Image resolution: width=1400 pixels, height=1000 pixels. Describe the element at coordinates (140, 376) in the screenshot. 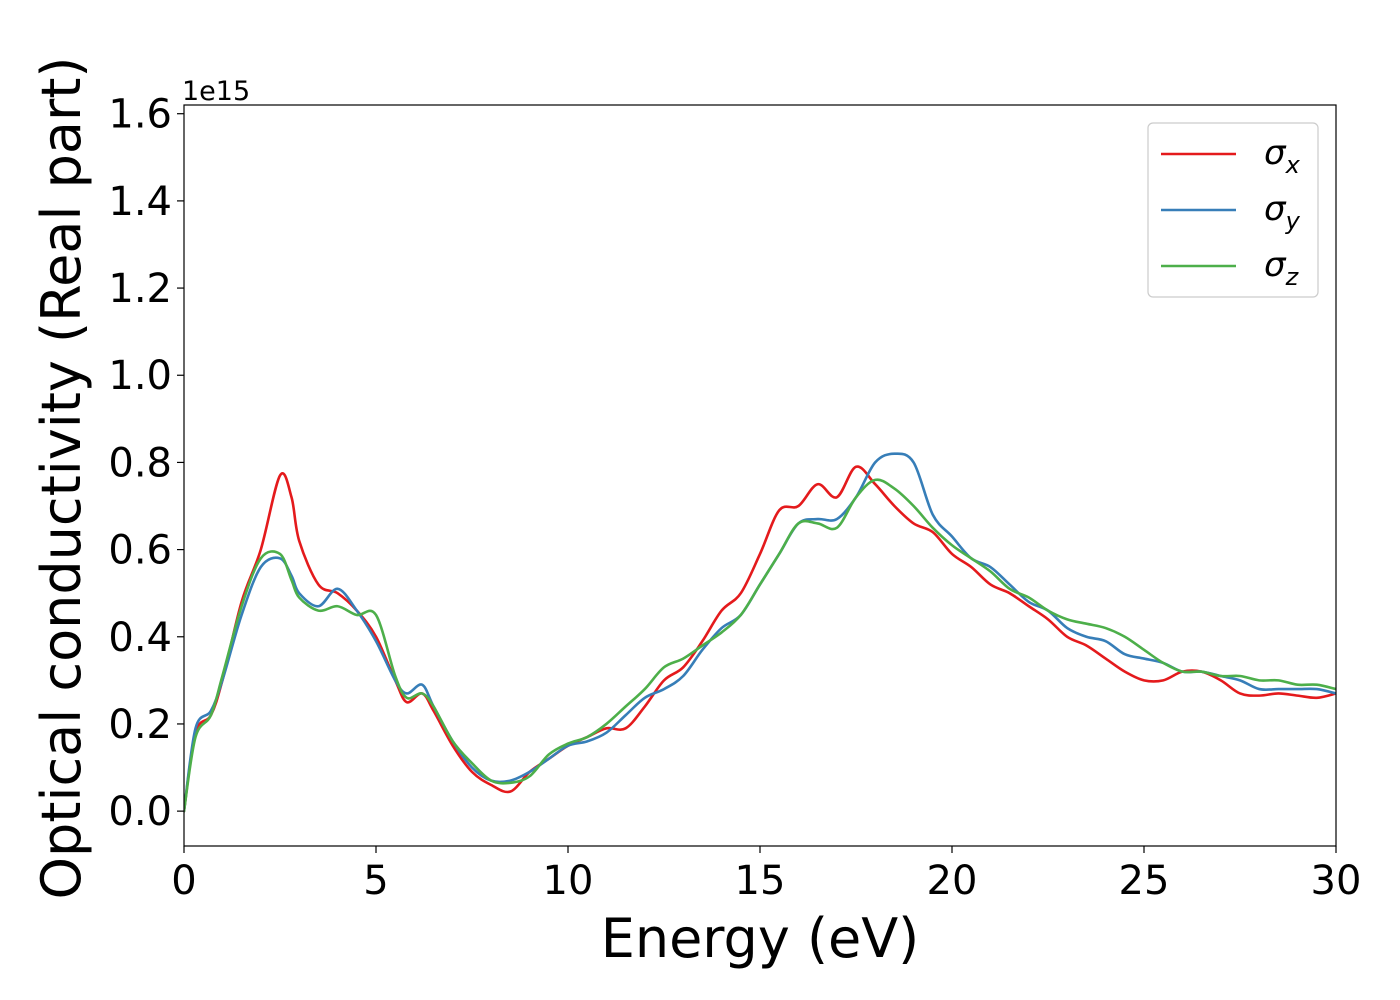

I see `y-tick-label: 1.0` at that location.